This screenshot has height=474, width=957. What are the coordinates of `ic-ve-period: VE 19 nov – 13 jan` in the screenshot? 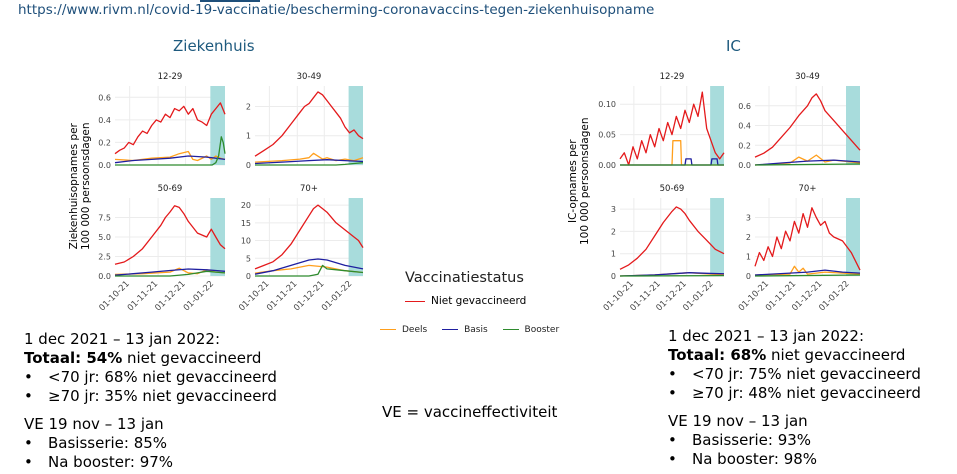 It's located at (738, 421).